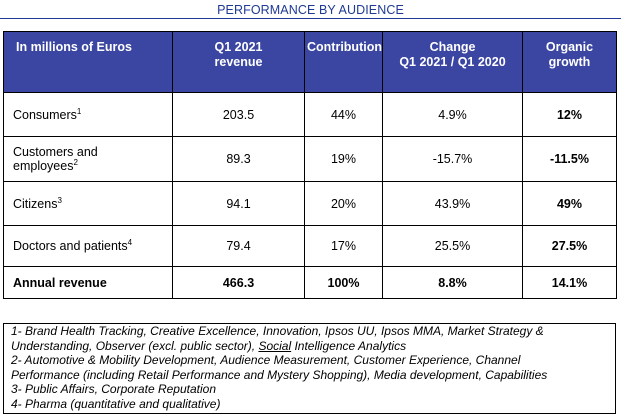  Describe the element at coordinates (116, 403) in the screenshot. I see `footnote-4: 4- Pharma (quantitative and qualitative)` at that location.